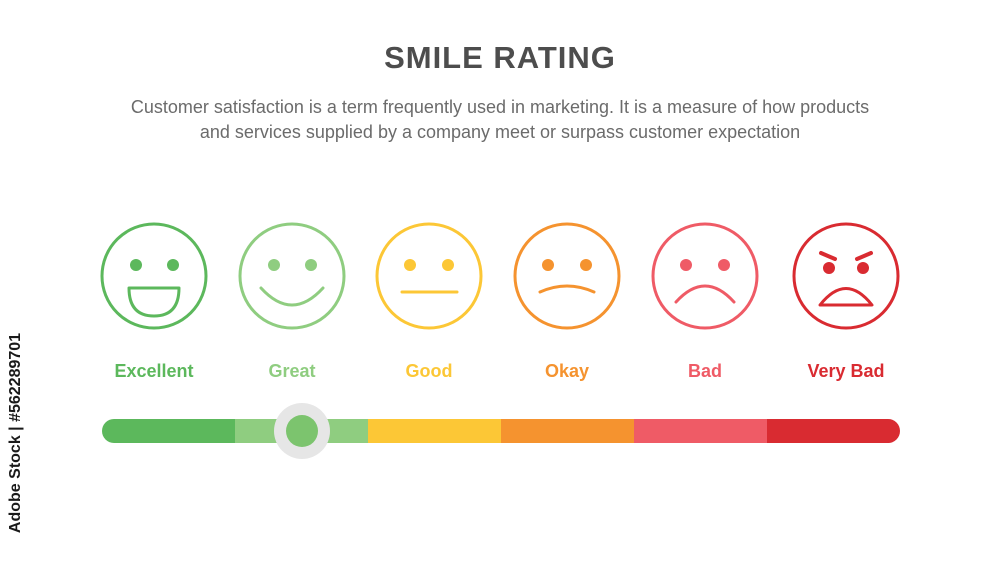 The height and width of the screenshot is (563, 1000). What do you see at coordinates (154, 276) in the screenshot?
I see `grin-face-icon` at bounding box center [154, 276].